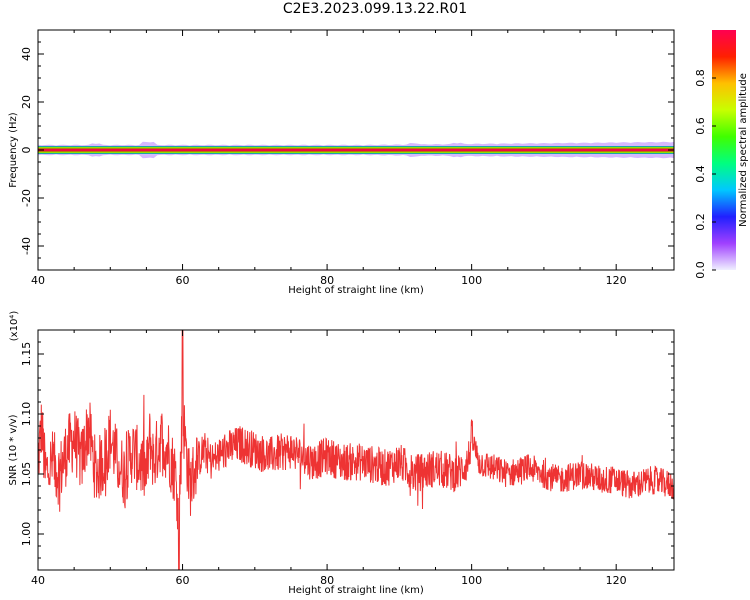 The image size is (750, 600). What do you see at coordinates (38, 280) in the screenshot?
I see `spectrogram-x-tick-label: 40` at bounding box center [38, 280].